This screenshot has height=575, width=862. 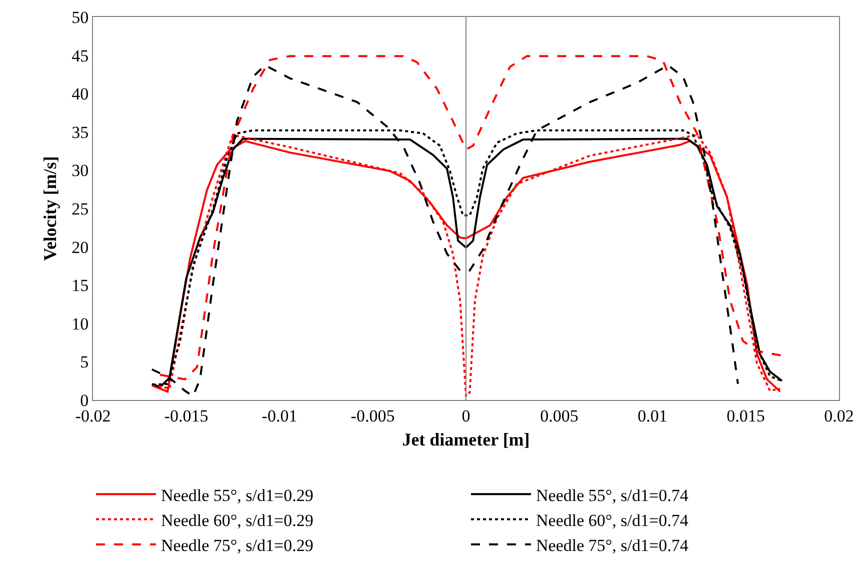 I want to click on y-tick-label: 10, so click(x=80, y=324).